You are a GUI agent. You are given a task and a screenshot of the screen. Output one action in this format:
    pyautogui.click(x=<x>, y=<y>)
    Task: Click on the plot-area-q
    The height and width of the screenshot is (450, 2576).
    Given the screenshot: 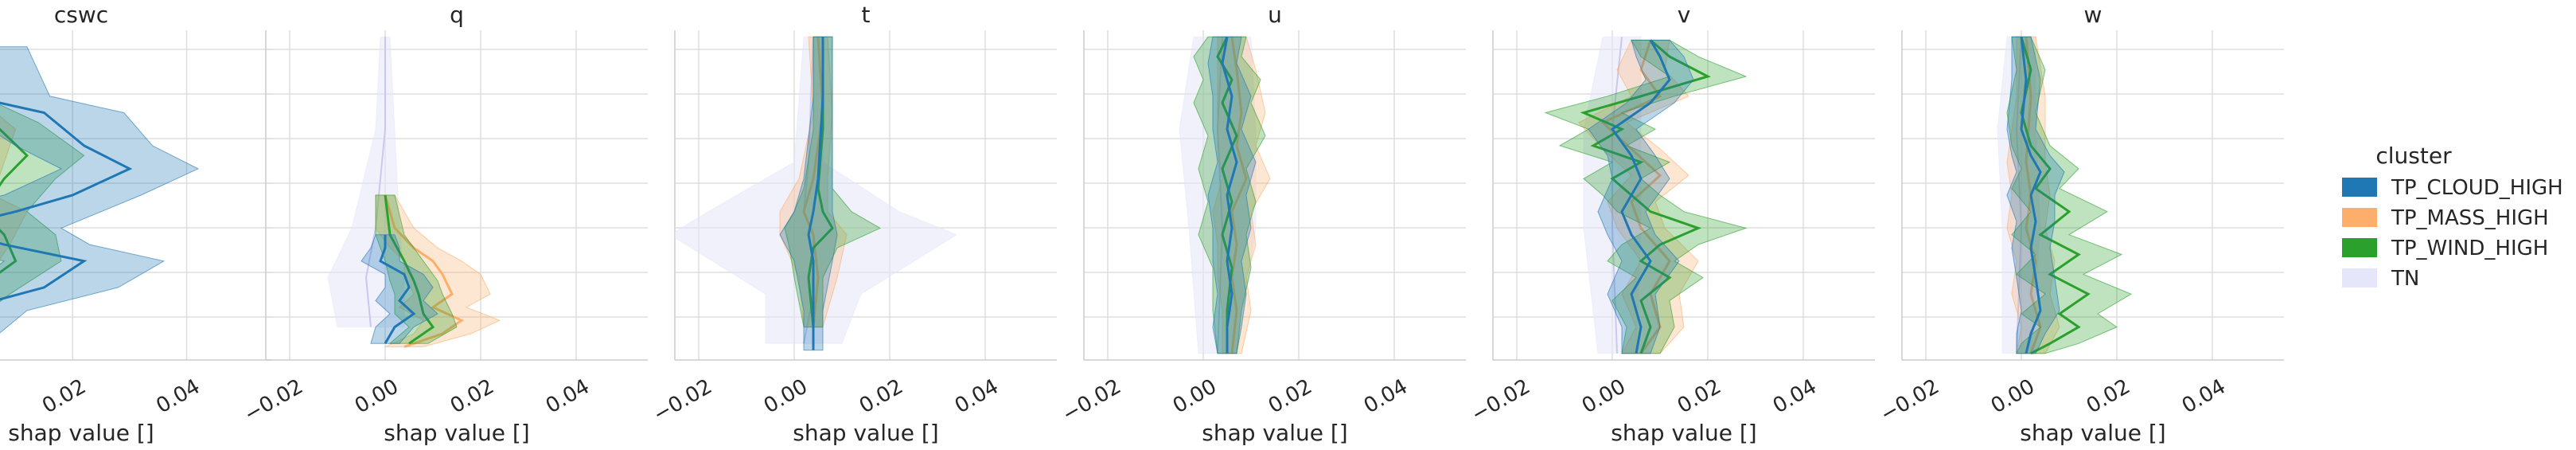 What is the action you would take?
    pyautogui.click(x=414, y=192)
    